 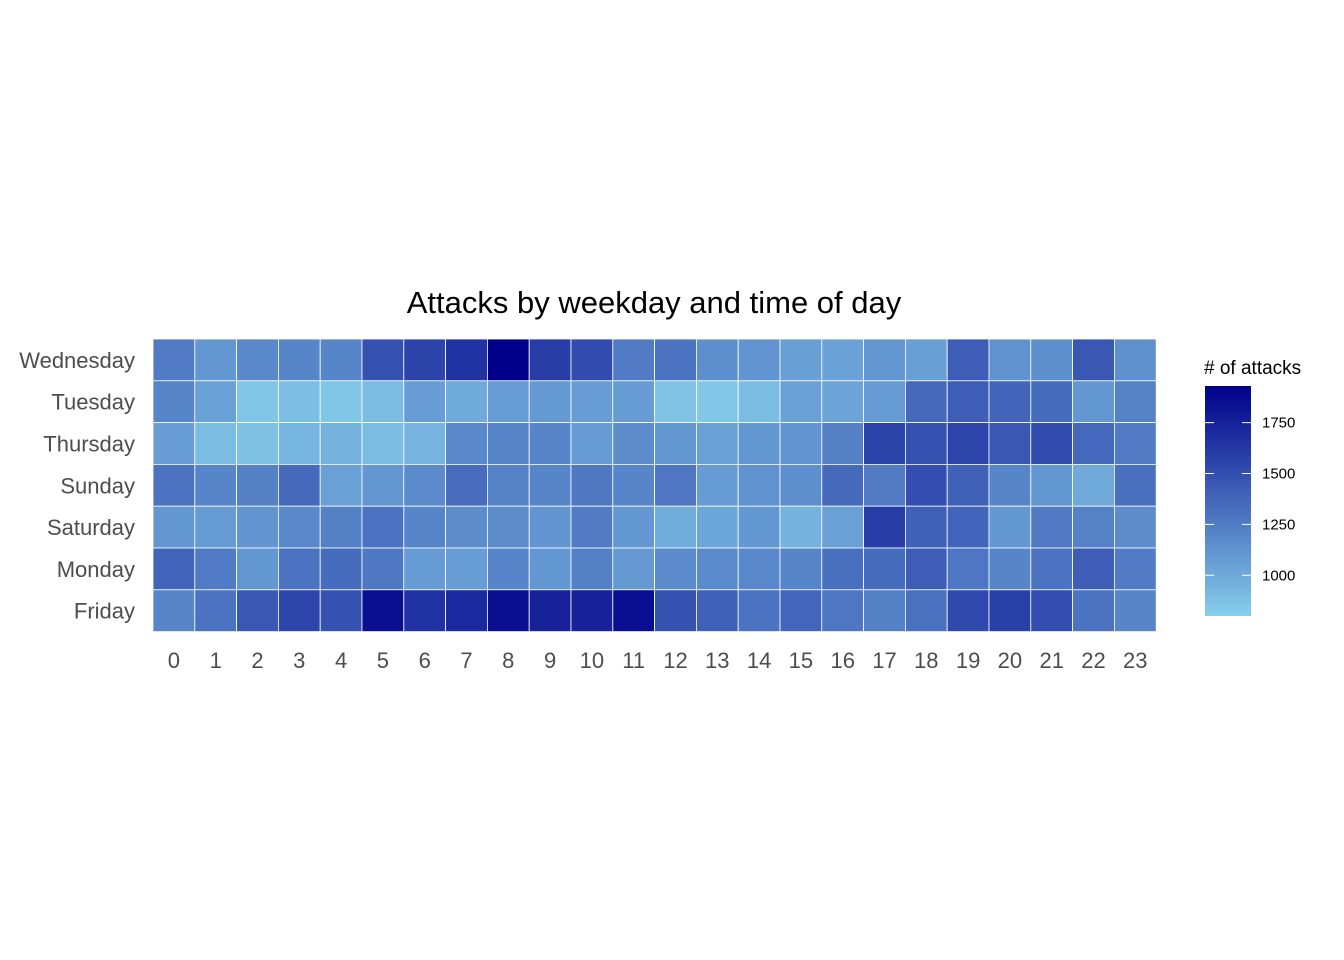 I want to click on x-tick-label: 8, so click(x=508, y=660).